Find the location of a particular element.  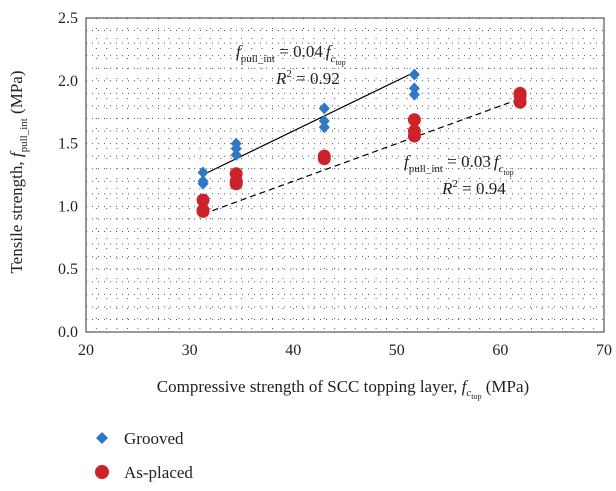

y-tick-label: 0.0 is located at coordinates (68, 332).